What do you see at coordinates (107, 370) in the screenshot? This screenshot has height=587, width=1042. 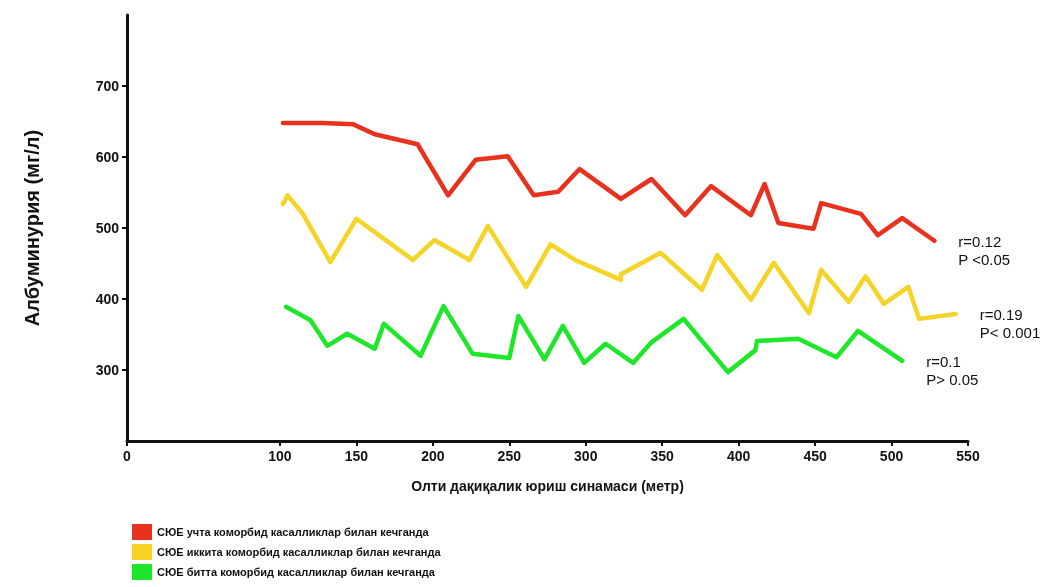 I see `y-tick-label: 300` at bounding box center [107, 370].